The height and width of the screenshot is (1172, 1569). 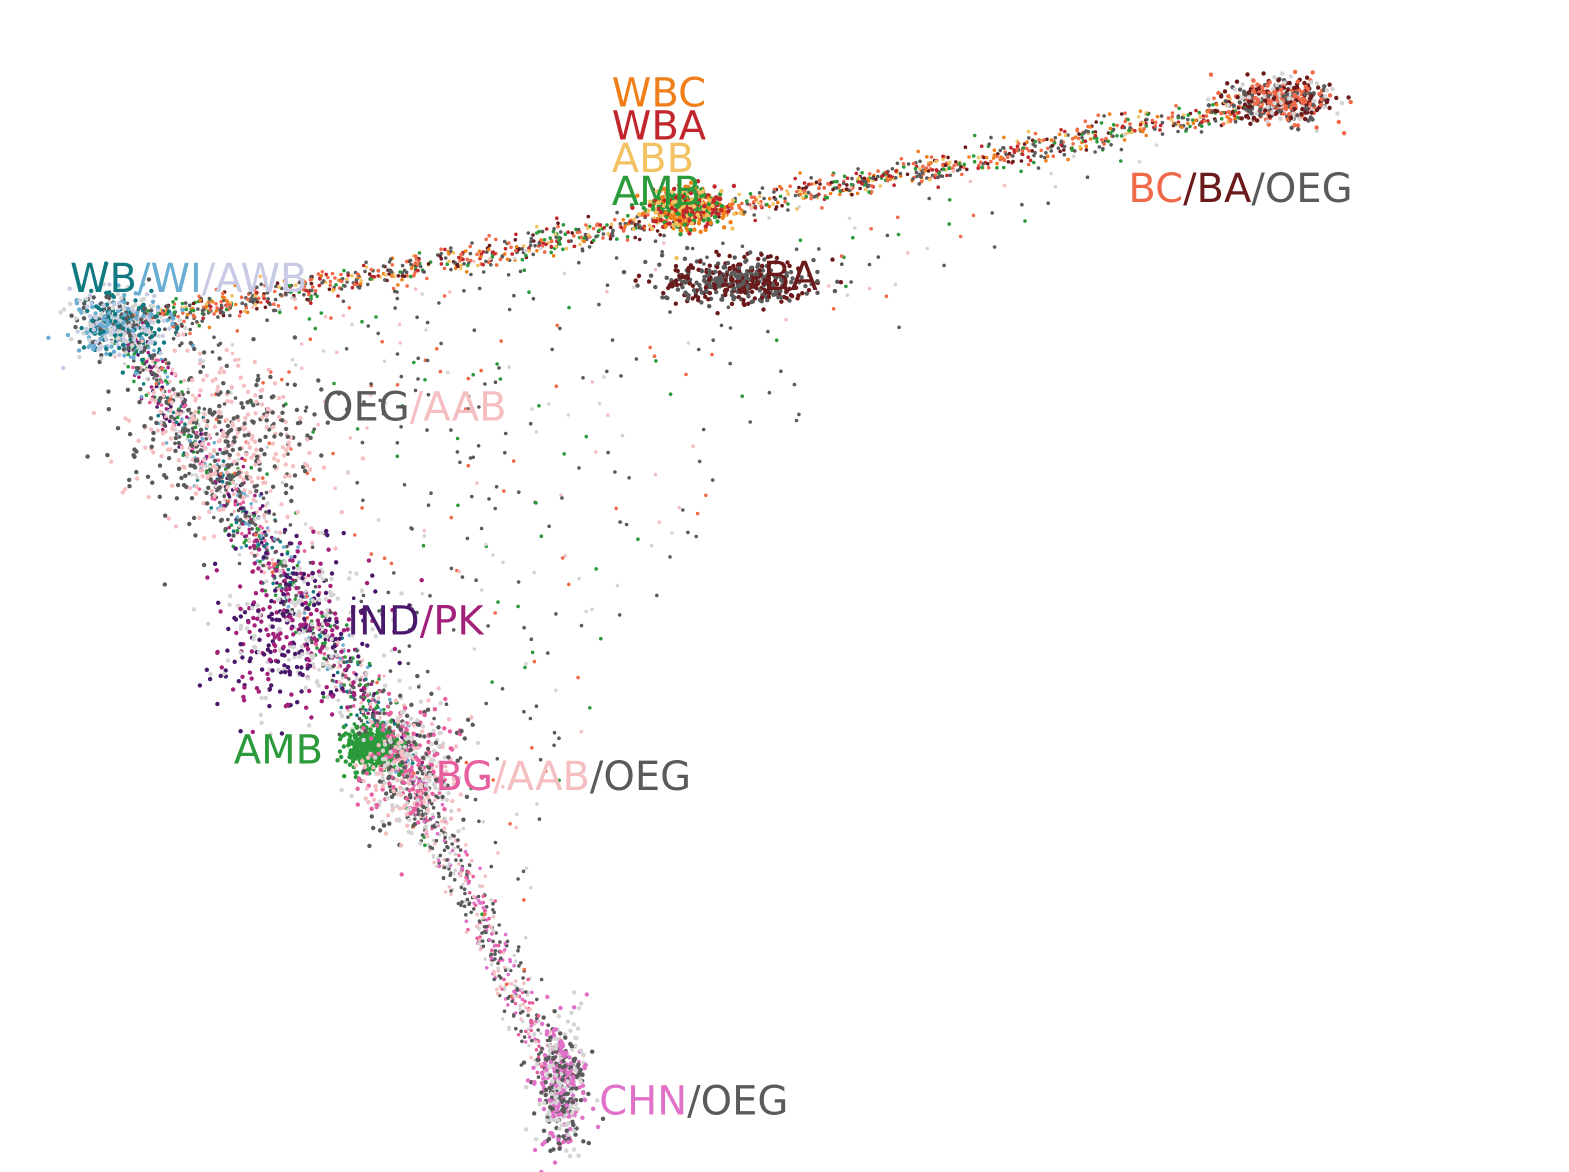 What do you see at coordinates (293, 568) in the screenshot?
I see `point-ind` at bounding box center [293, 568].